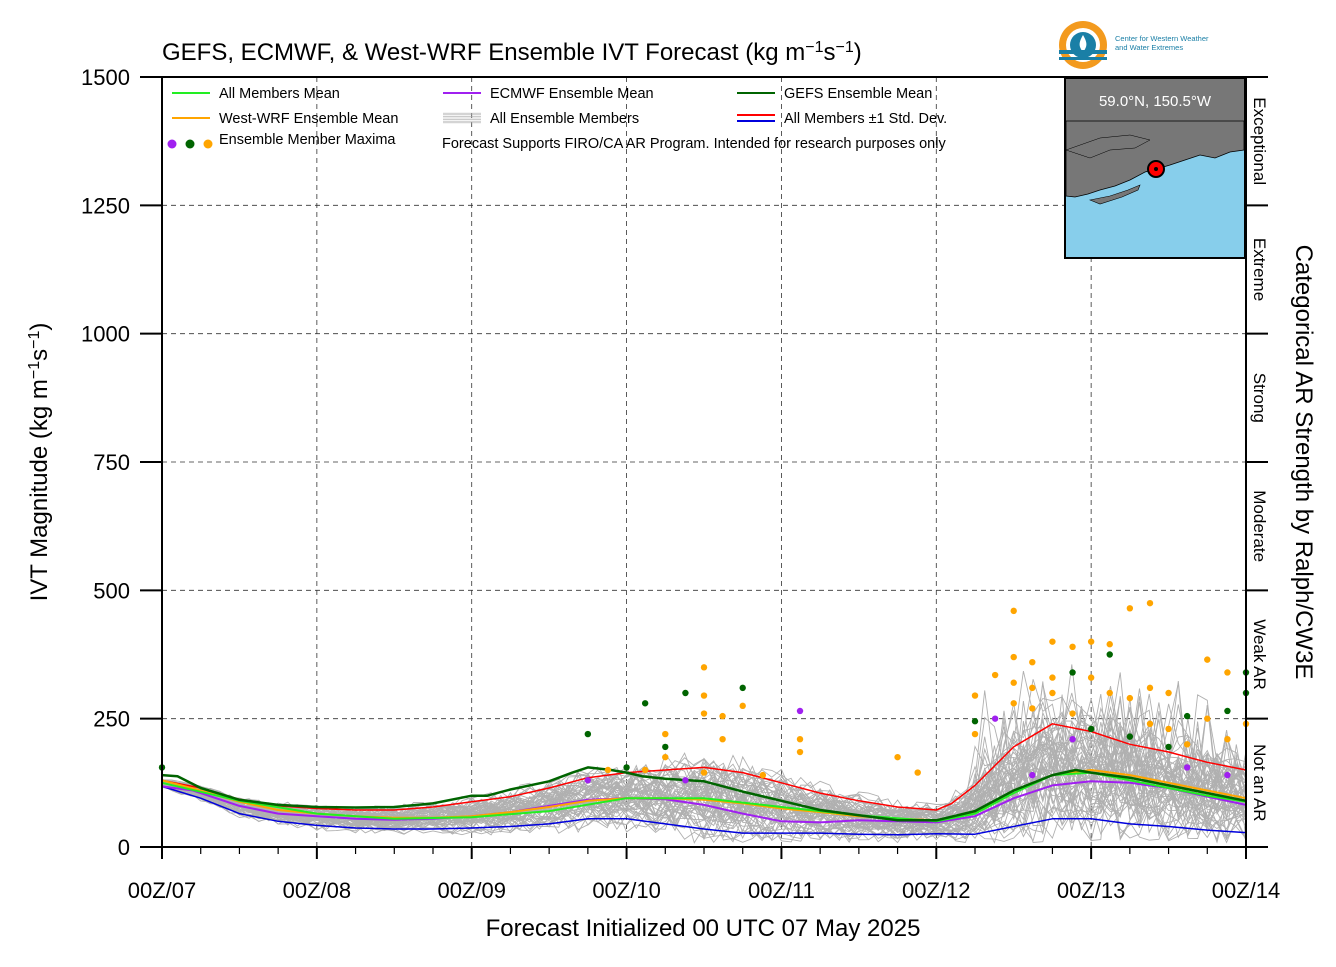 The height and width of the screenshot is (967, 1336). Describe the element at coordinates (703, 928) in the screenshot. I see `x-axis-label: Forecast Initialized 00 UTC 07 May 2025` at that location.